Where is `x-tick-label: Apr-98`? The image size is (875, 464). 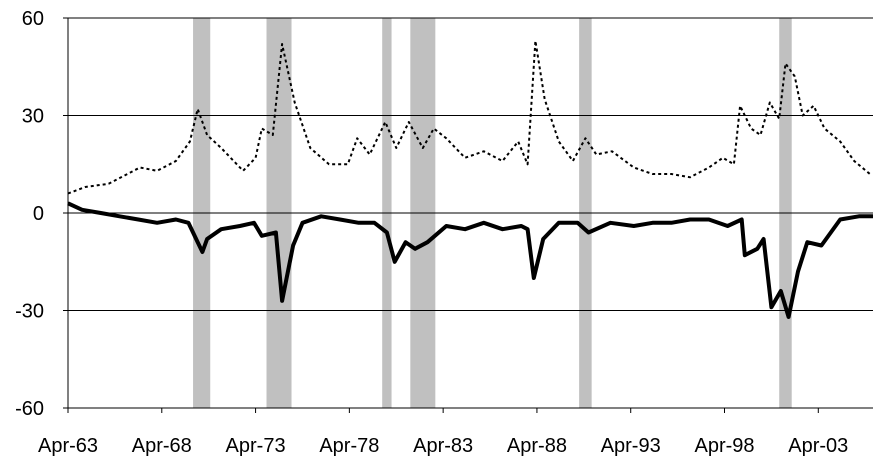
x-tick-label: Apr-98 is located at coordinates (724, 446).